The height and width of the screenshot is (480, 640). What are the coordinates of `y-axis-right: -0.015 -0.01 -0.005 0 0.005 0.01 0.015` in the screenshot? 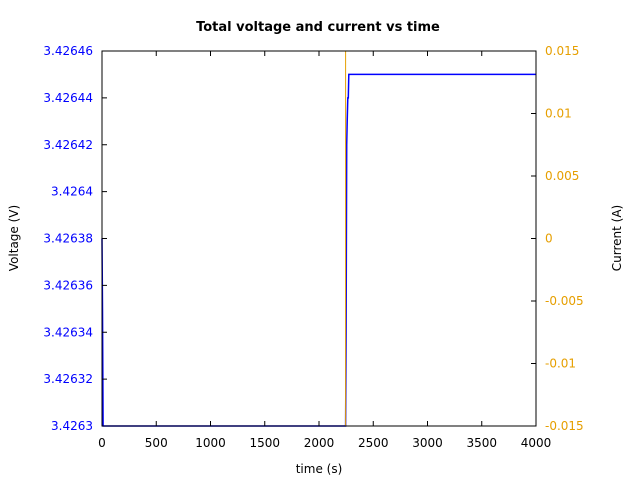 It's located at (557, 238).